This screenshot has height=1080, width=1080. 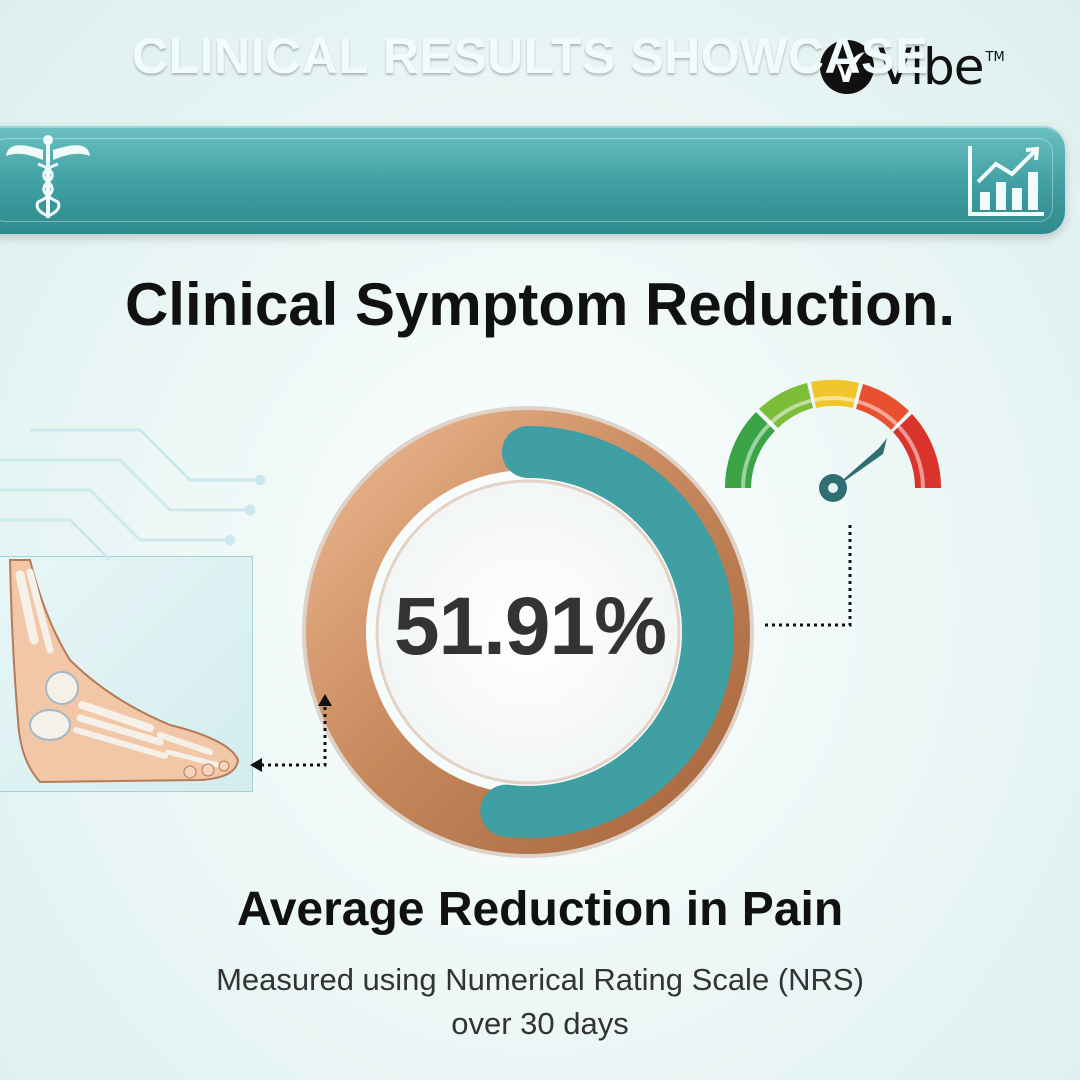 What do you see at coordinates (847, 67) in the screenshot?
I see `vibe-logo-icon` at bounding box center [847, 67].